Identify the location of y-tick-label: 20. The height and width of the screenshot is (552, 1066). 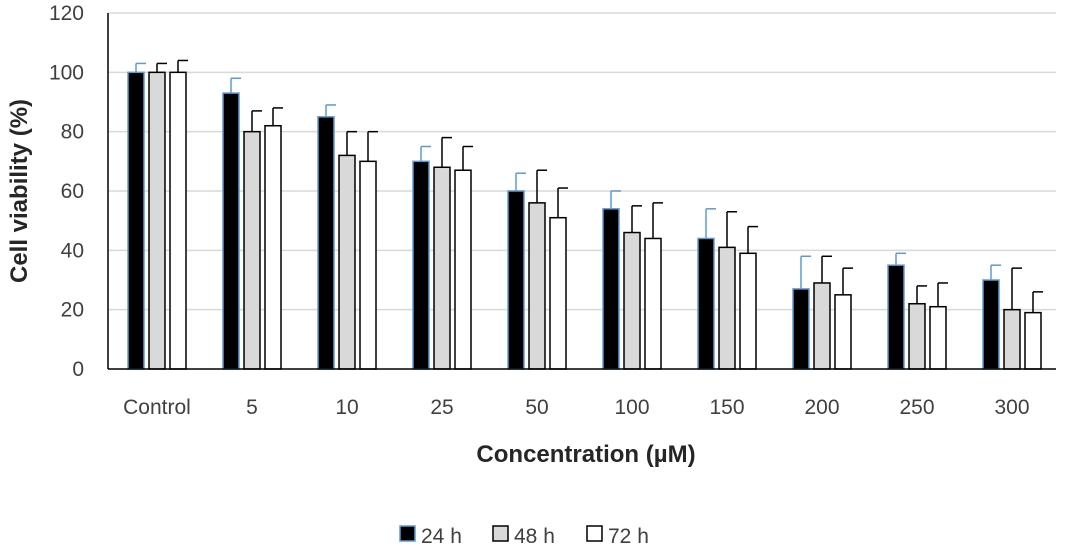
(72, 310).